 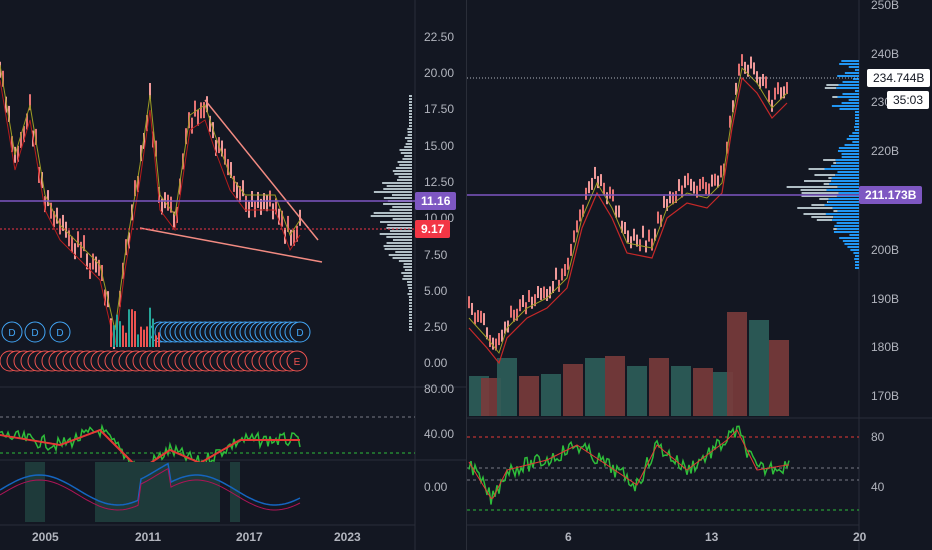 I want to click on left-price-tick: 12.50, so click(x=439, y=182).